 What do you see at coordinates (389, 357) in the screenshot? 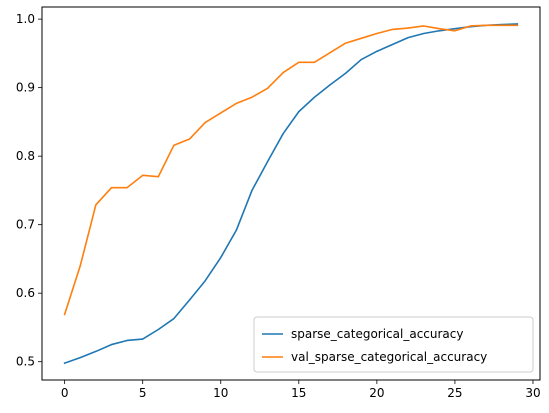
I see `legend-label: val_sparse_categorical_accuracy` at bounding box center [389, 357].